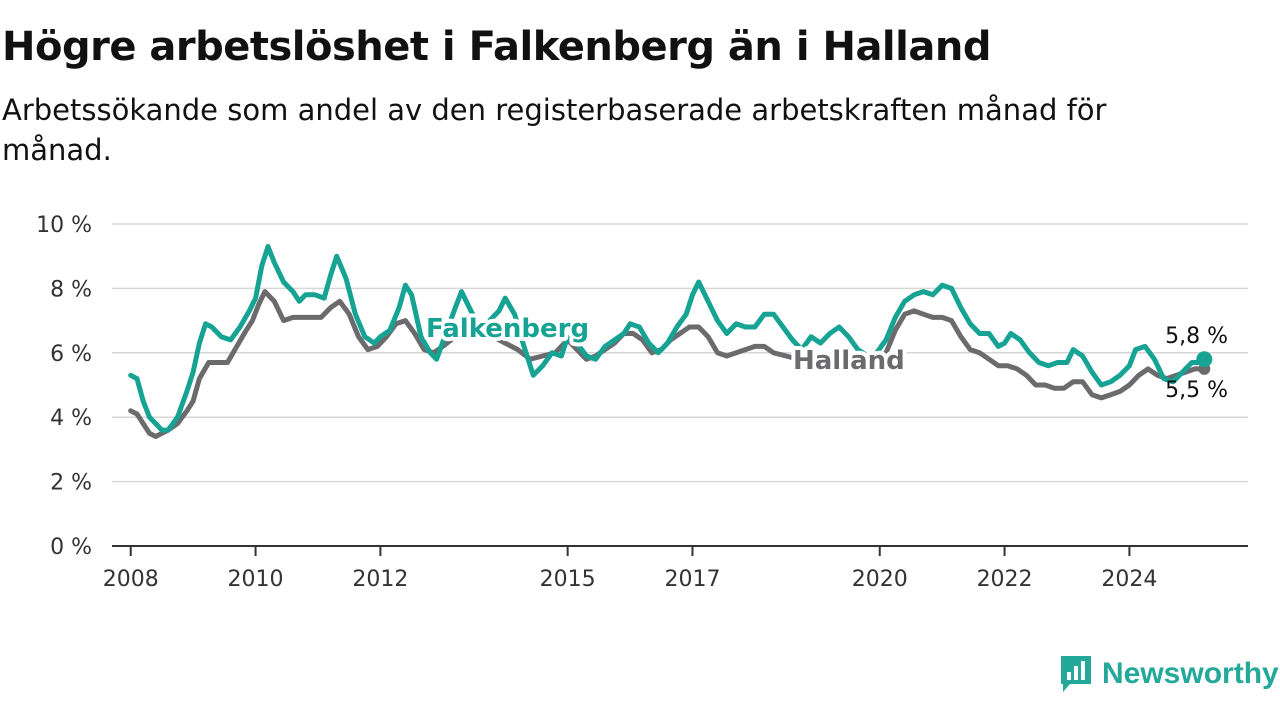 The image size is (1280, 720). What do you see at coordinates (1076, 674) in the screenshot?
I see `chart-bubble-icon` at bounding box center [1076, 674].